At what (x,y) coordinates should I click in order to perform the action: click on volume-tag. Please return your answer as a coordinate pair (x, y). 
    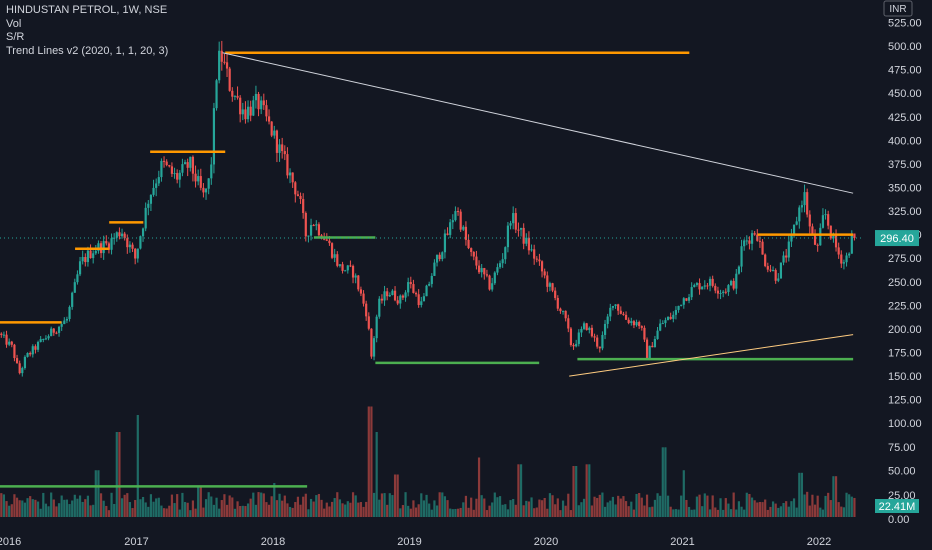
    Looking at the image, I should click on (897, 506).